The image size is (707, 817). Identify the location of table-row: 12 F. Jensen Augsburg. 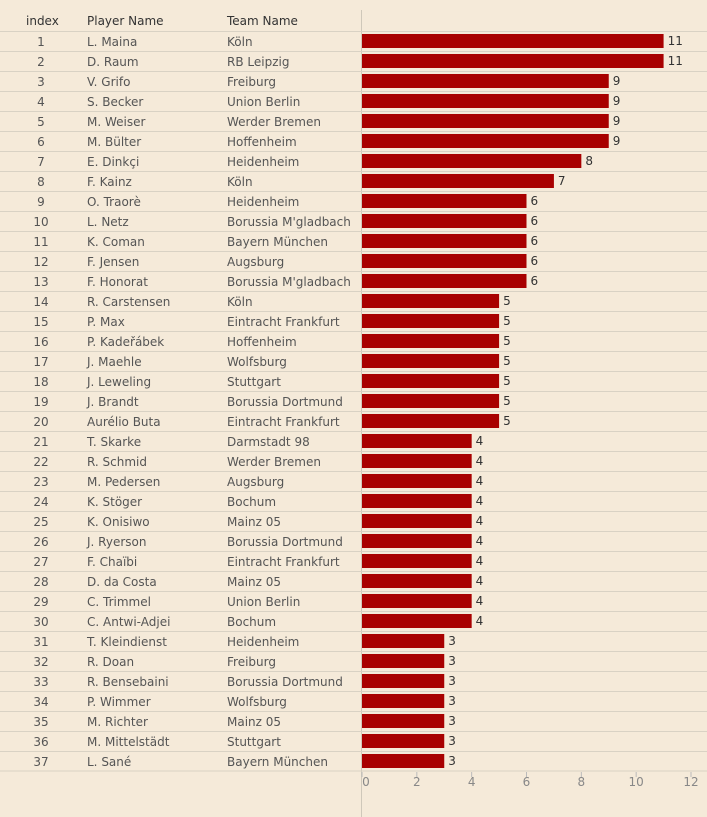
(353, 261).